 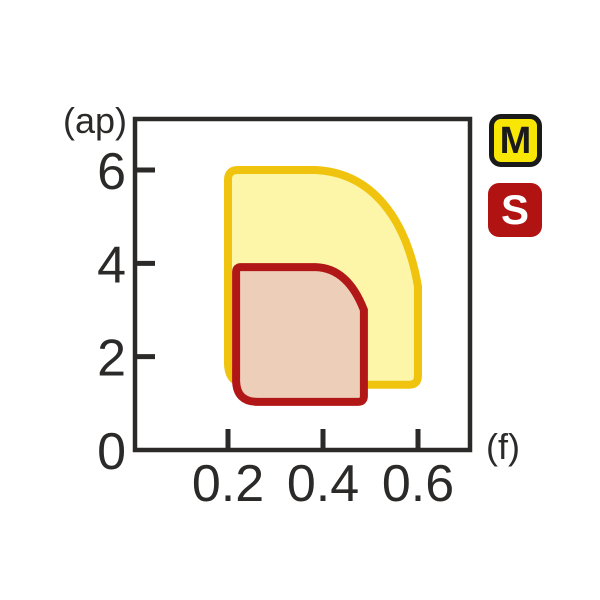 I want to click on y-axis-ticks: 6 4 2 0, so click(x=126, y=312).